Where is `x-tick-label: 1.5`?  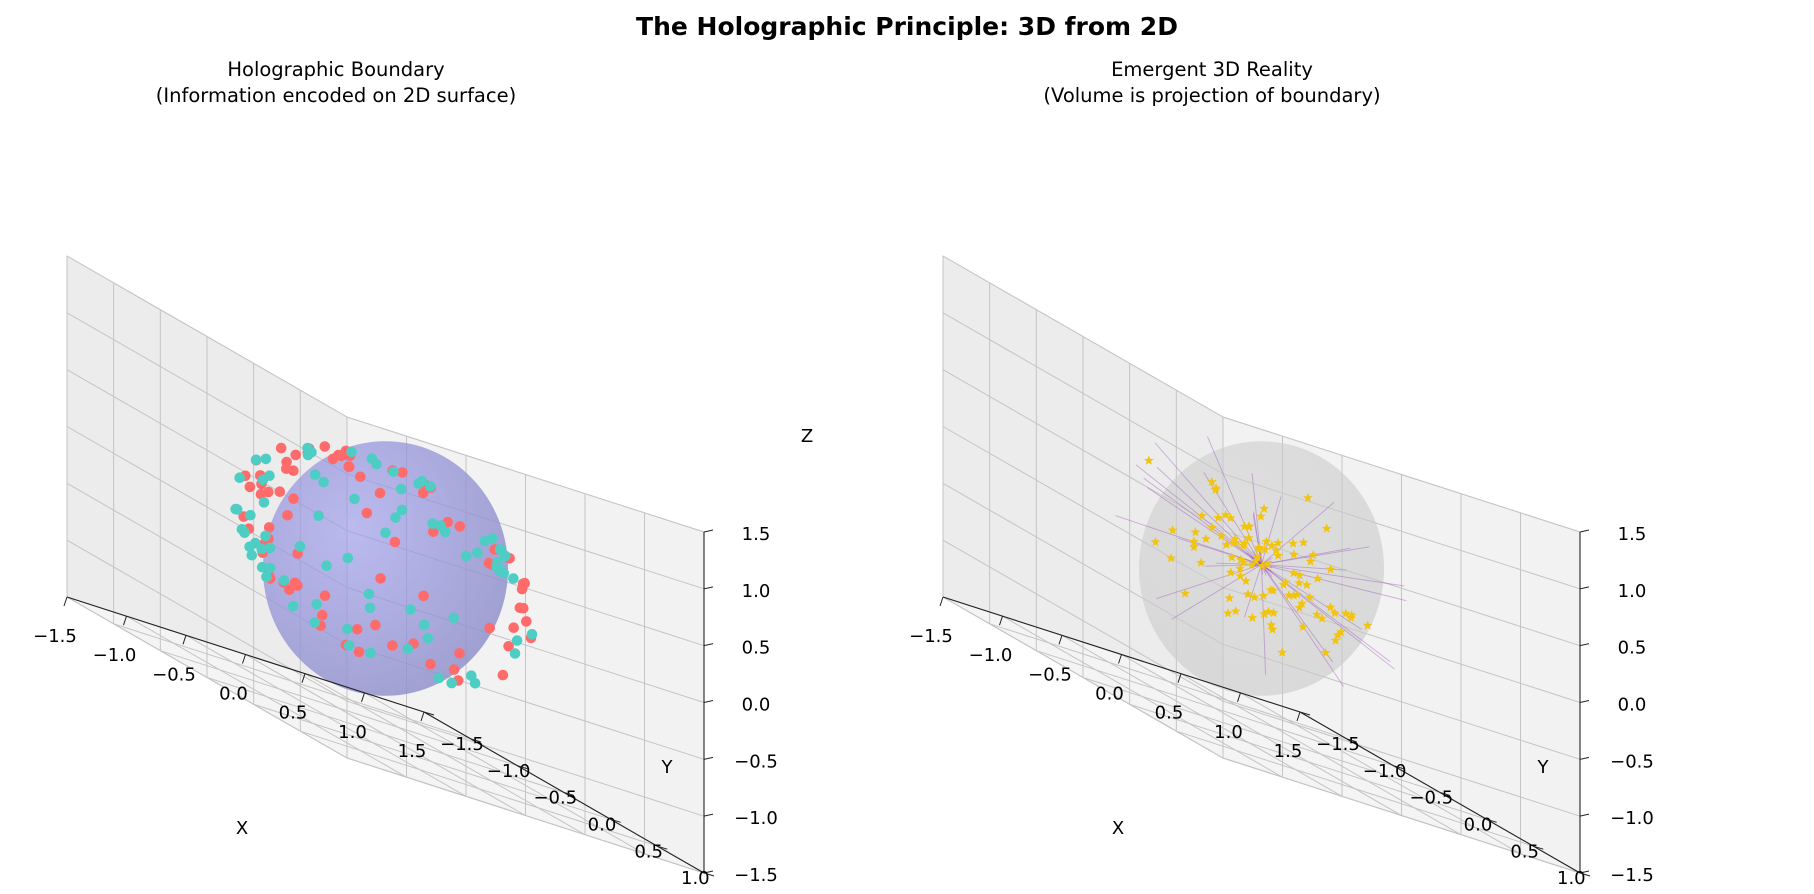 x-tick-label: 1.5 is located at coordinates (412, 751).